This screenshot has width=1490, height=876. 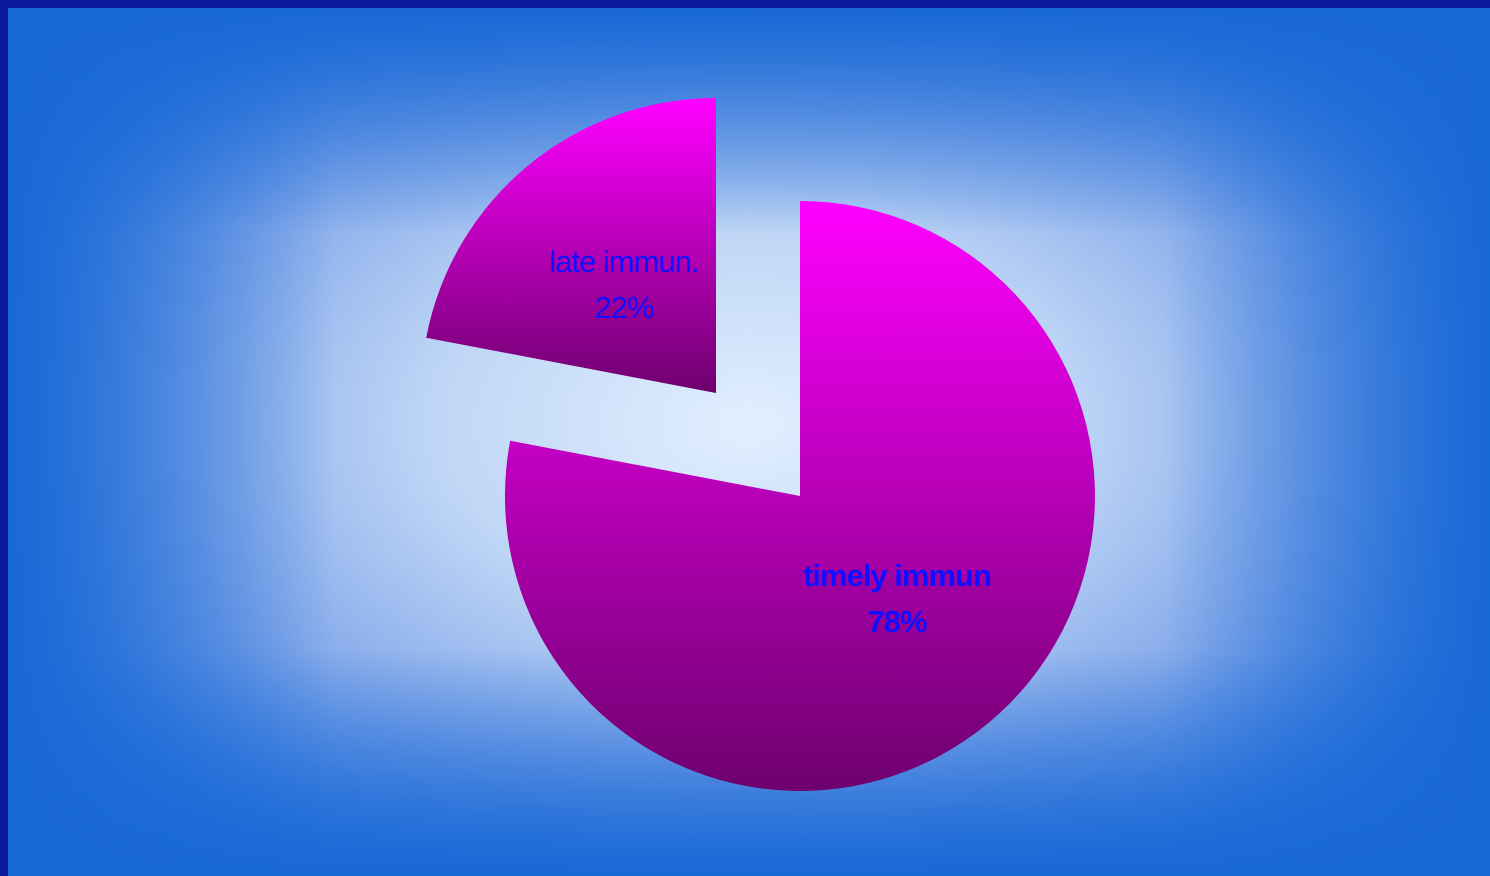 What do you see at coordinates (897, 598) in the screenshot?
I see `slice-timely-label: timely immun 78%` at bounding box center [897, 598].